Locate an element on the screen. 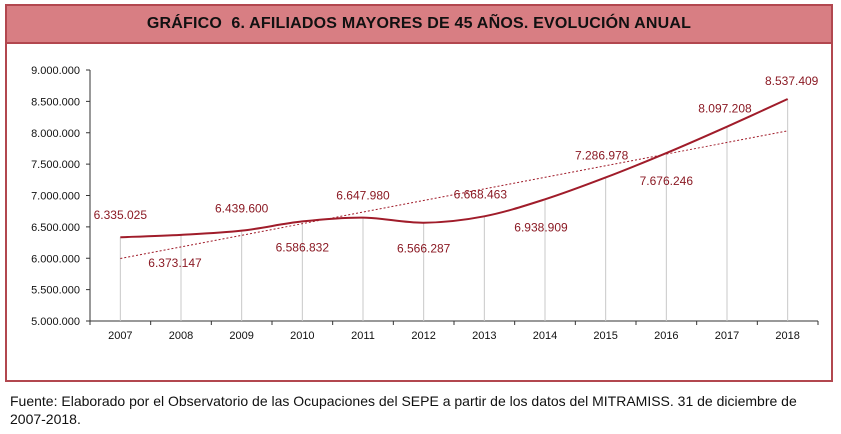 The height and width of the screenshot is (434, 841). x-tick-label: 2010 is located at coordinates (302, 336).